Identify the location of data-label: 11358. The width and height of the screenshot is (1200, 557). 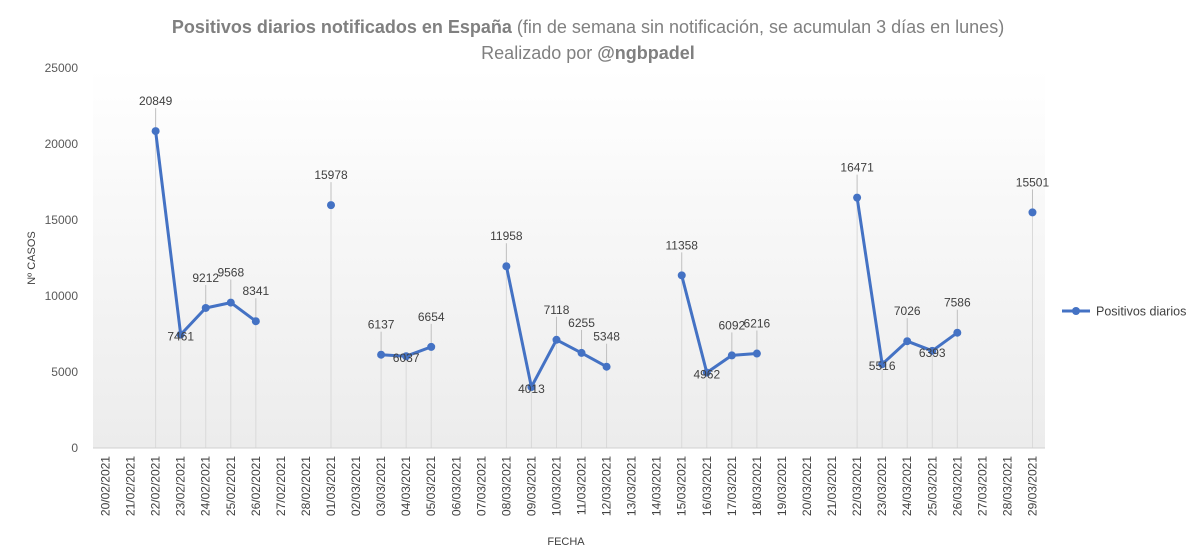
(681, 245).